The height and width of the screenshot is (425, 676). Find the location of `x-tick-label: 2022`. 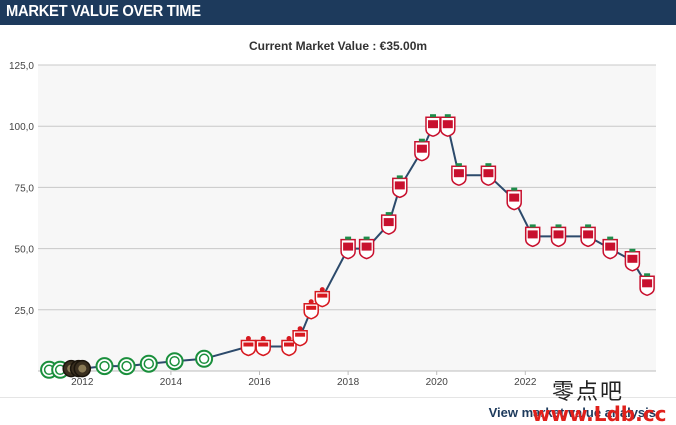

x-tick-label: 2022 is located at coordinates (525, 382).